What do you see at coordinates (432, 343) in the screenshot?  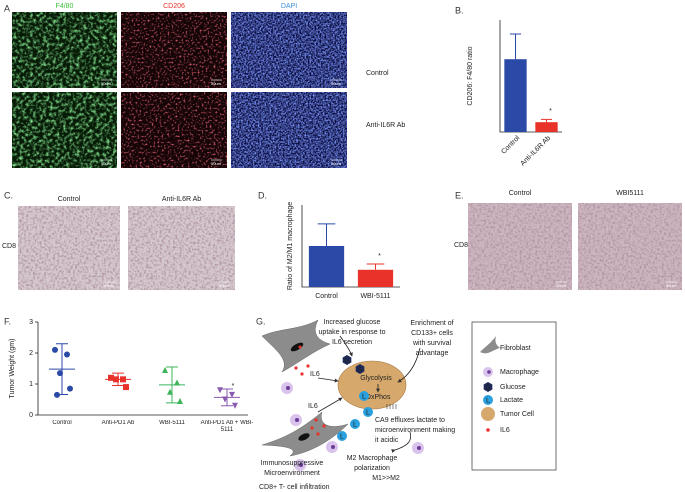 I see `diagram-text: with survival` at bounding box center [432, 343].